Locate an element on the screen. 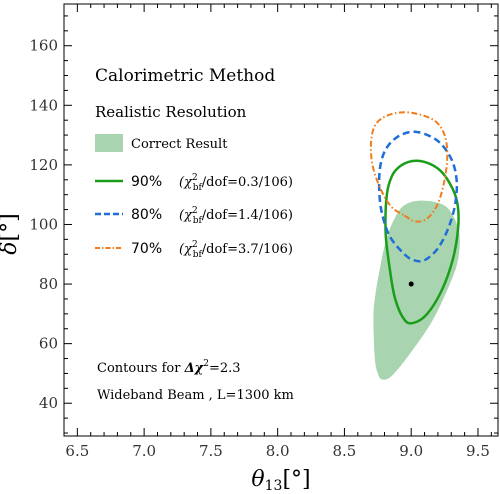  y-tick-label: 40 is located at coordinates (48, 403).